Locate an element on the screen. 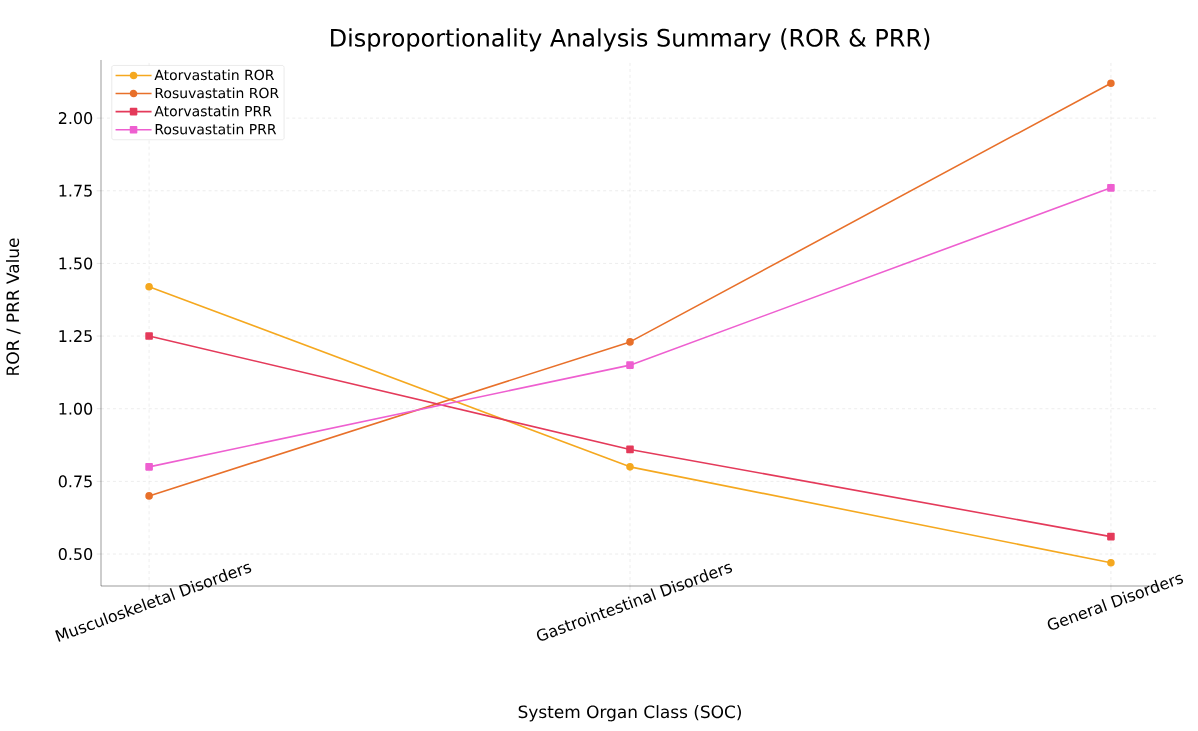 This screenshot has height=731, width=1198. y-tick-label: 2.00 is located at coordinates (75, 118).